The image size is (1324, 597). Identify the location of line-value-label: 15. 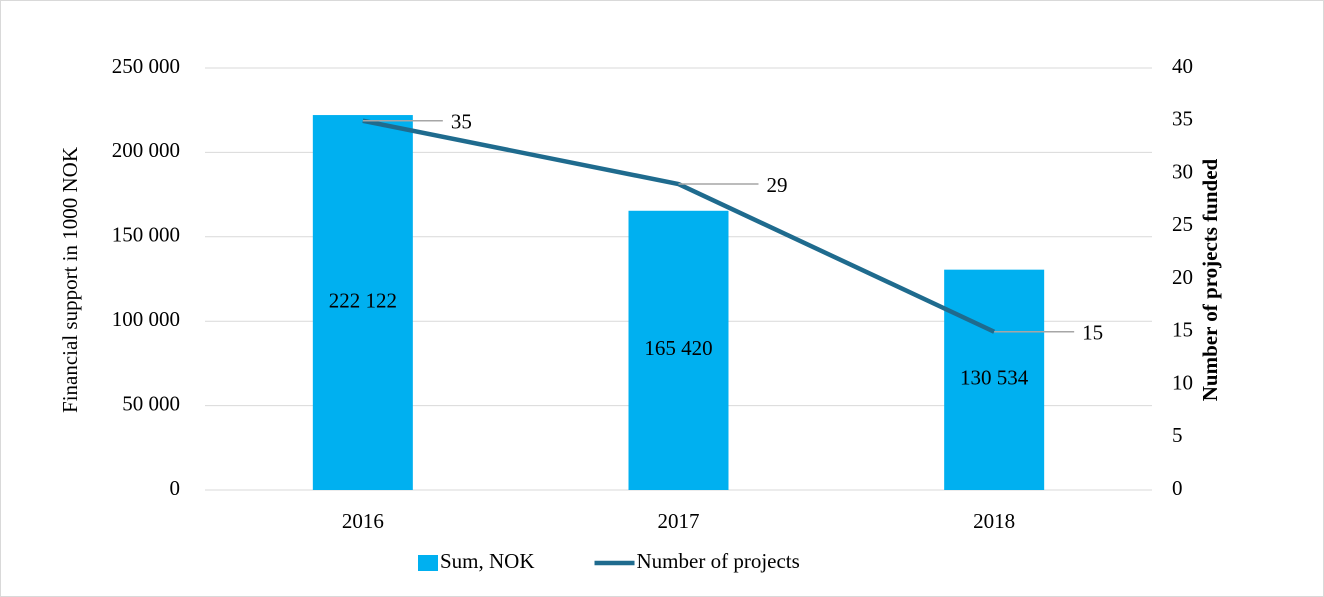
(1092, 333).